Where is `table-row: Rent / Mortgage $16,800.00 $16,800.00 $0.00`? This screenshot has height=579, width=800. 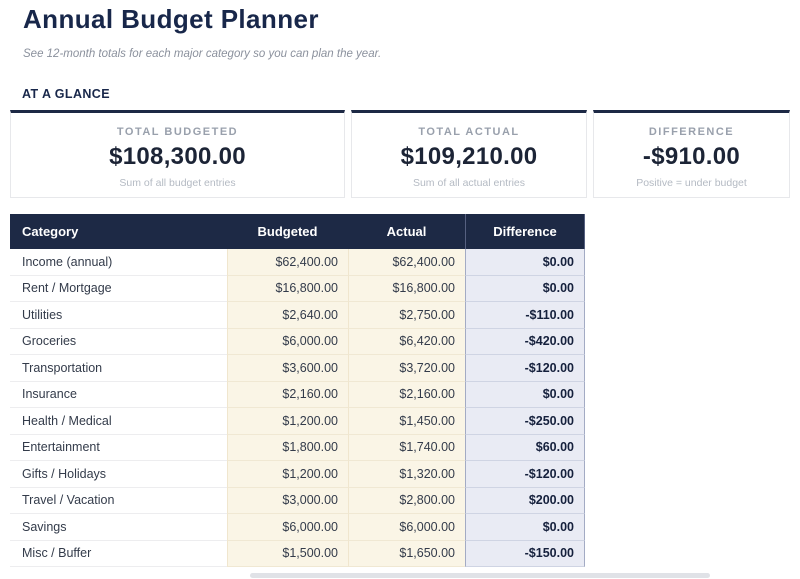 table-row: Rent / Mortgage $16,800.00 $16,800.00 $0.00 is located at coordinates (297, 288).